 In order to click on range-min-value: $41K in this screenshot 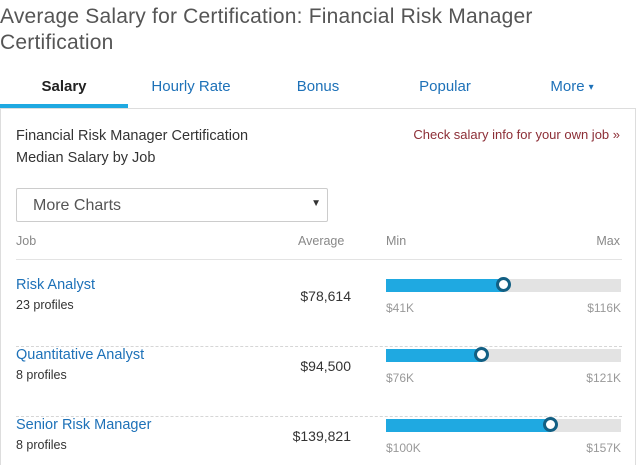, I will do `click(400, 308)`.